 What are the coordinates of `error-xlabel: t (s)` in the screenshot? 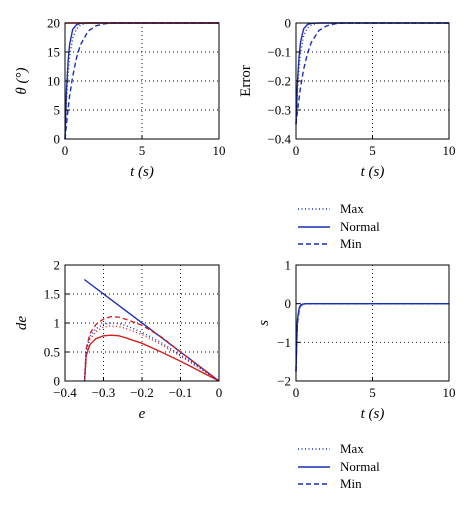 It's located at (373, 172).